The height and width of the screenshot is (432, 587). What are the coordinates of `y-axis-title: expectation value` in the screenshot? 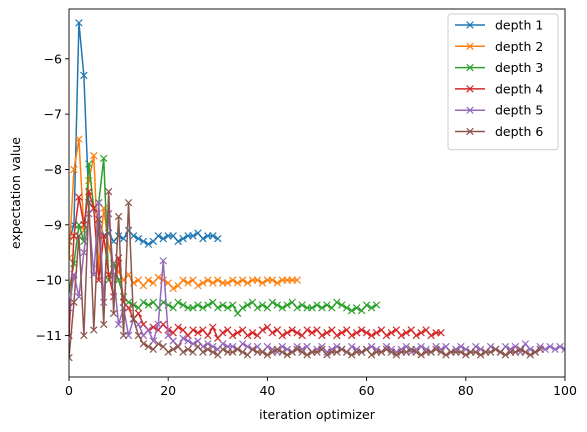 It's located at (15, 193).